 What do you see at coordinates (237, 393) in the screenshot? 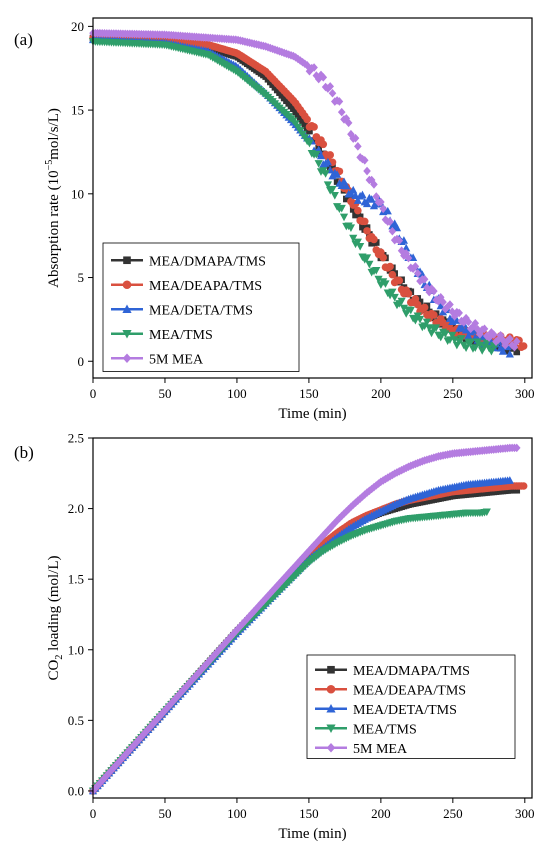
I see `x-tick-label: 100` at bounding box center [237, 393].